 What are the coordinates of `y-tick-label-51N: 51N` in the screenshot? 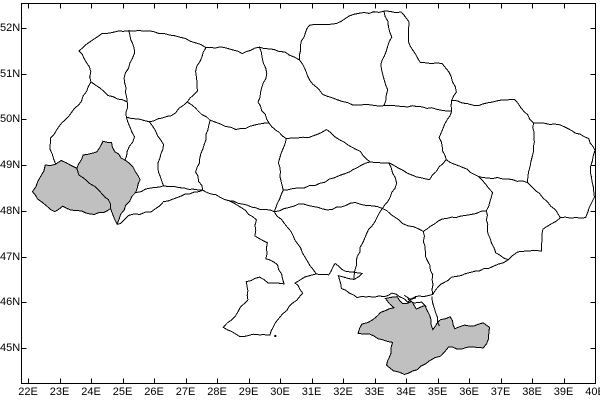 It's located at (10, 73).